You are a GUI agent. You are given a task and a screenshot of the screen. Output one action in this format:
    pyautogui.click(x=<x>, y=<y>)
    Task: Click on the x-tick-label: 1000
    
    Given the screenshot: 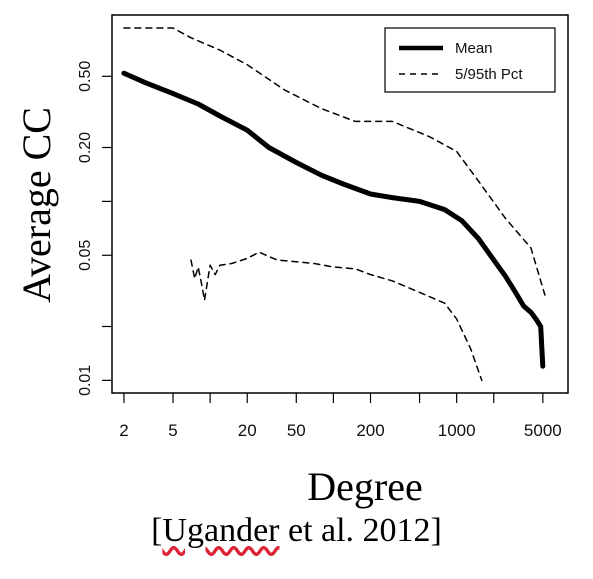 What is the action you would take?
    pyautogui.click(x=457, y=430)
    